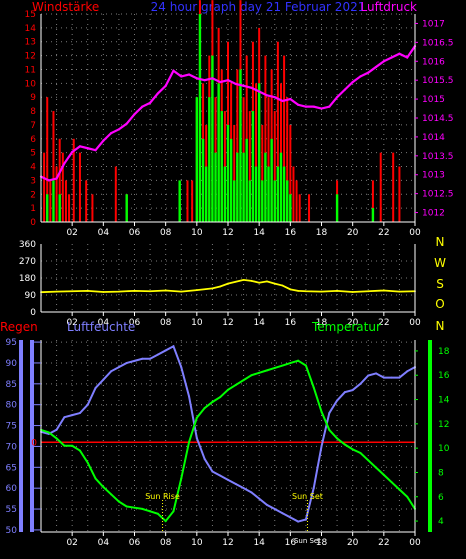 This screenshot has width=466, height=559. What do you see at coordinates (31, 84) in the screenshot?
I see `wind-tick-label: 10` at bounding box center [31, 84].